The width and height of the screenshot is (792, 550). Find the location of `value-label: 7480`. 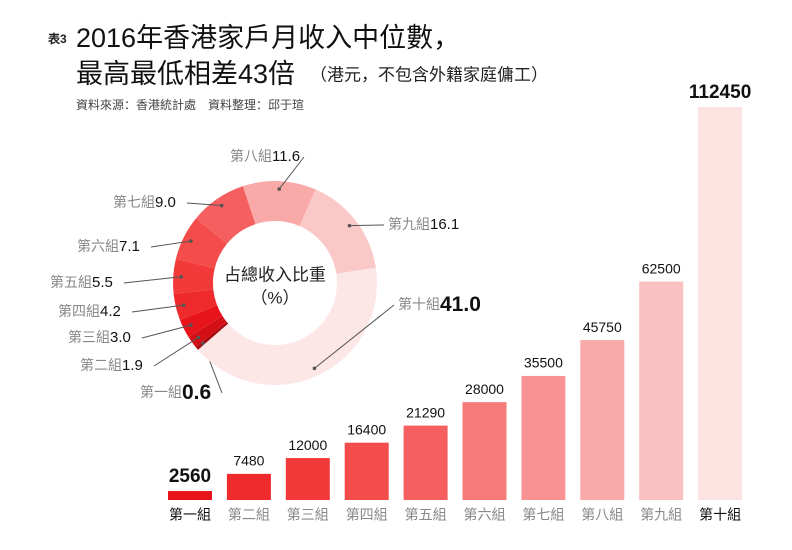

value-label: 7480 is located at coordinates (248, 461).